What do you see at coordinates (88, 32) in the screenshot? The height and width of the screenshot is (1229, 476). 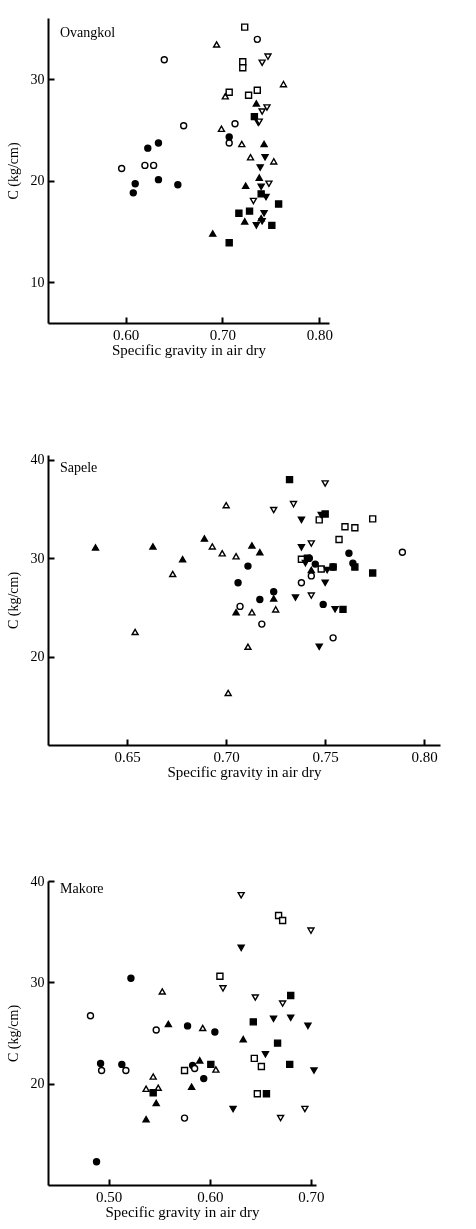 I see `chart-title: Ovangkol` at bounding box center [88, 32].